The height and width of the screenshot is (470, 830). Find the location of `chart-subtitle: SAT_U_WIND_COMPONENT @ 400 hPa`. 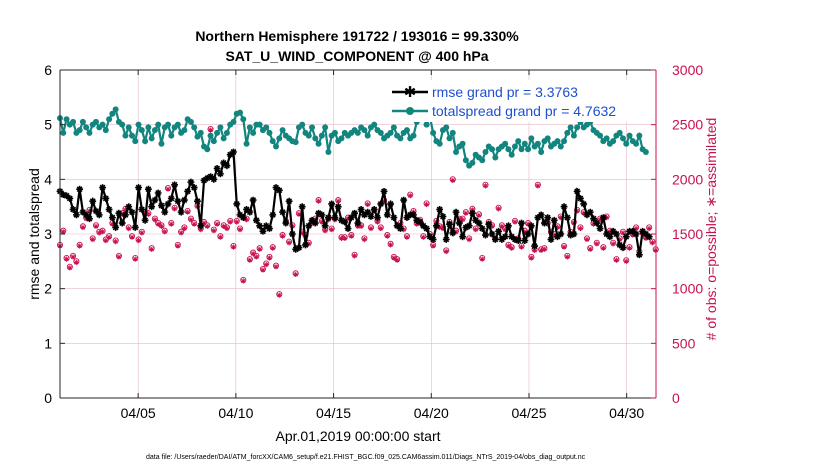

chart-subtitle: SAT_U_WIND_COMPONENT @ 400 hPa is located at coordinates (356, 56).